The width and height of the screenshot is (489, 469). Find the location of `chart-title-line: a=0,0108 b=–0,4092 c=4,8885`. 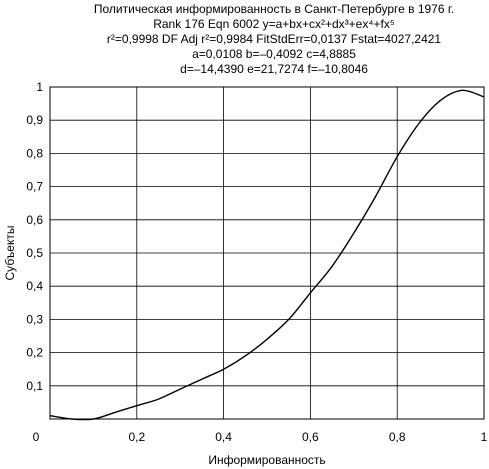

chart-title-line: a=0,0108 b=–0,4092 c=4,8885 is located at coordinates (274, 54).